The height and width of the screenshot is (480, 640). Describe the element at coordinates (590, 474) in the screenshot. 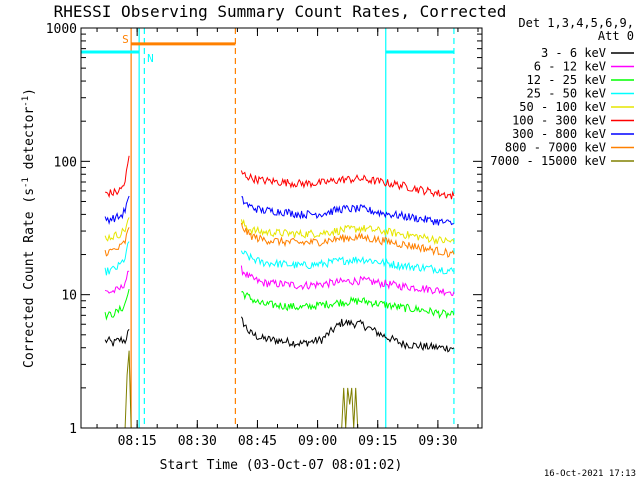

I see `footer-timestamp: 16-Oct-2021 17:13` at that location.